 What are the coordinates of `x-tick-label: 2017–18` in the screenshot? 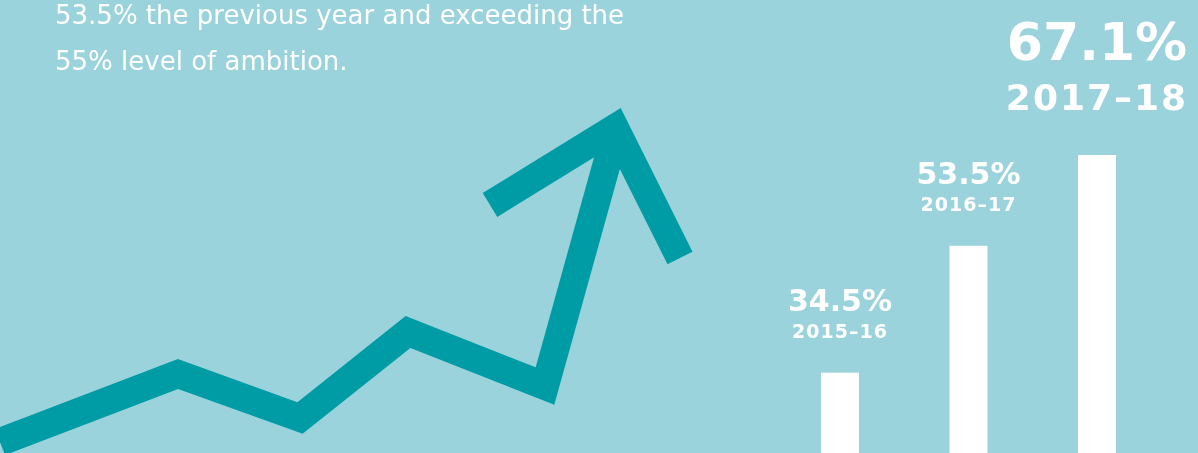 It's located at (1097, 97).